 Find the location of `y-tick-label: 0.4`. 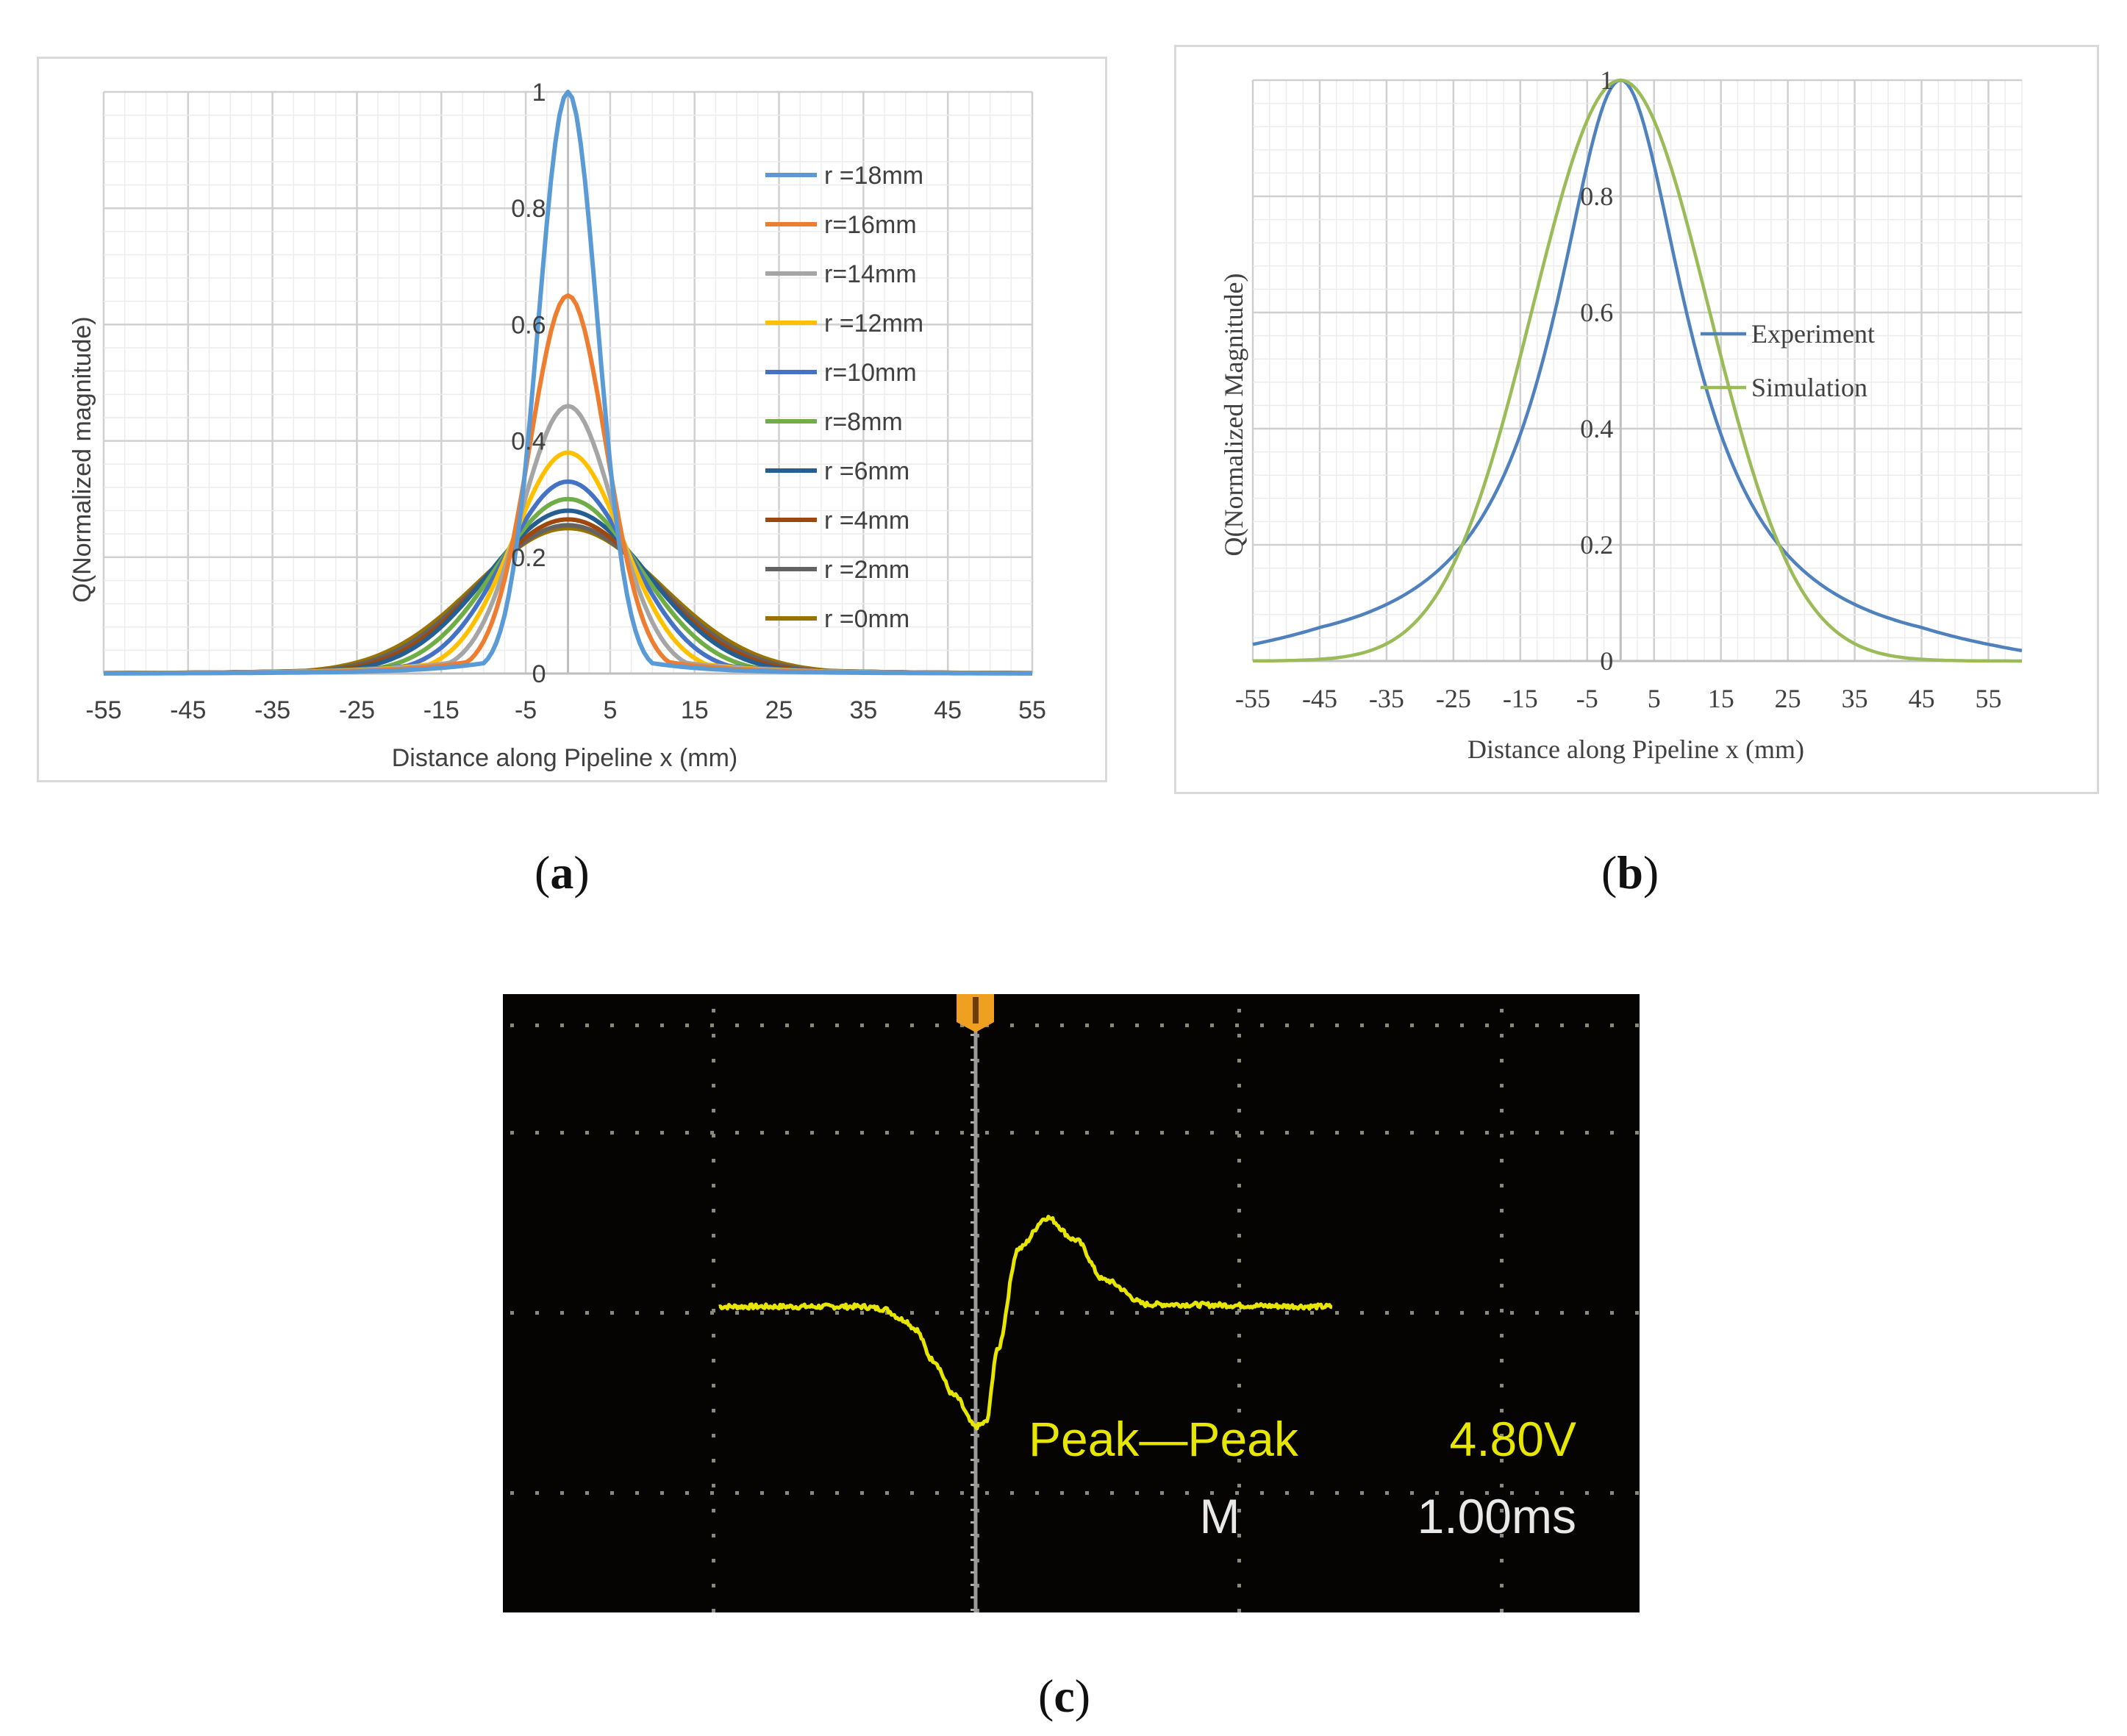

y-tick-label: 0.4 is located at coordinates (1596, 429).